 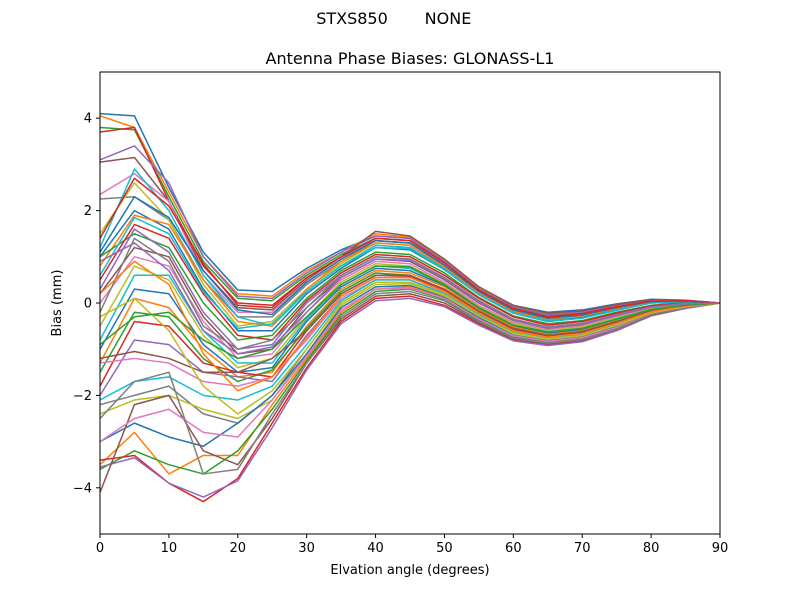 I want to click on x-axis-label: Elvation angle (degrees), so click(x=409, y=570).